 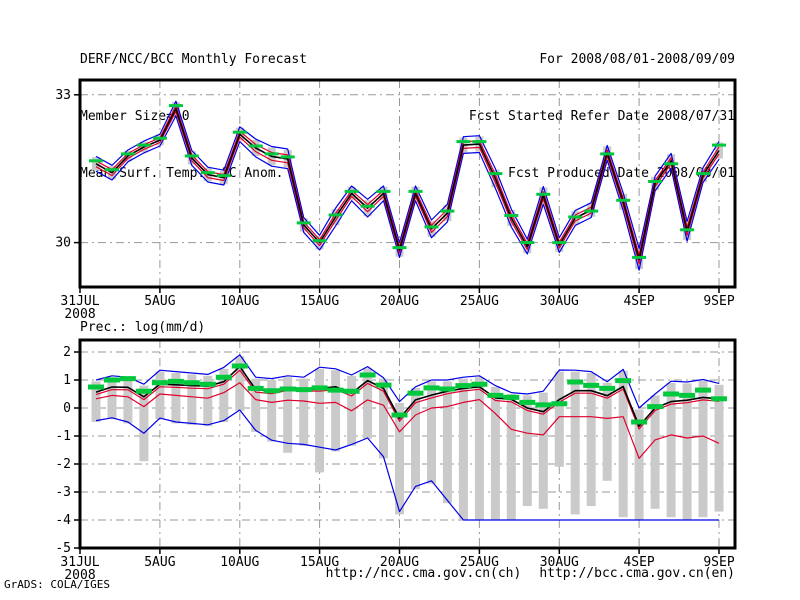 I want to click on ncc-url-text: http://ncc.cma.gov.cn(ch), so click(x=423, y=573).